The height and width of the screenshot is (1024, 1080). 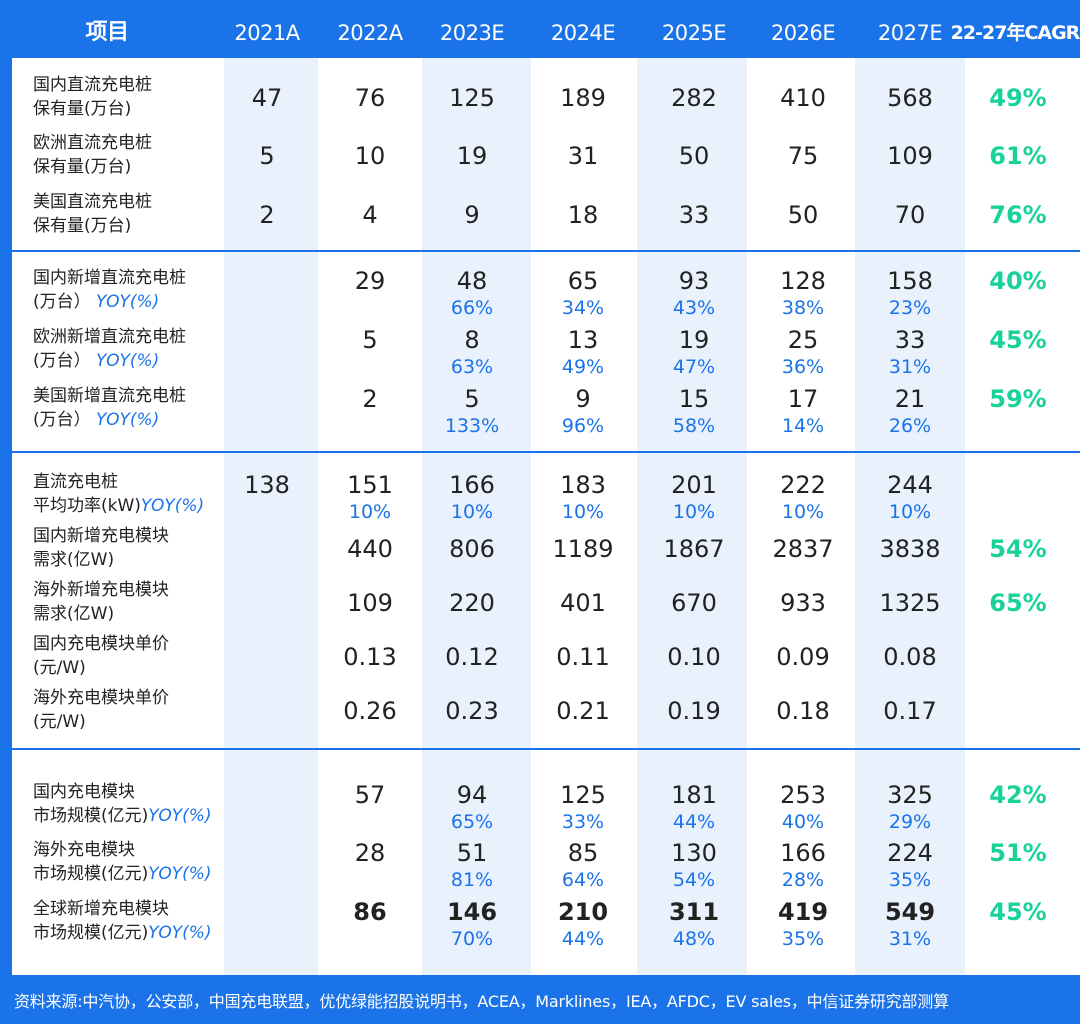 I want to click on row-label: 欧洲新增直流充电桩 (万台） YOY(%), so click(x=109, y=349).